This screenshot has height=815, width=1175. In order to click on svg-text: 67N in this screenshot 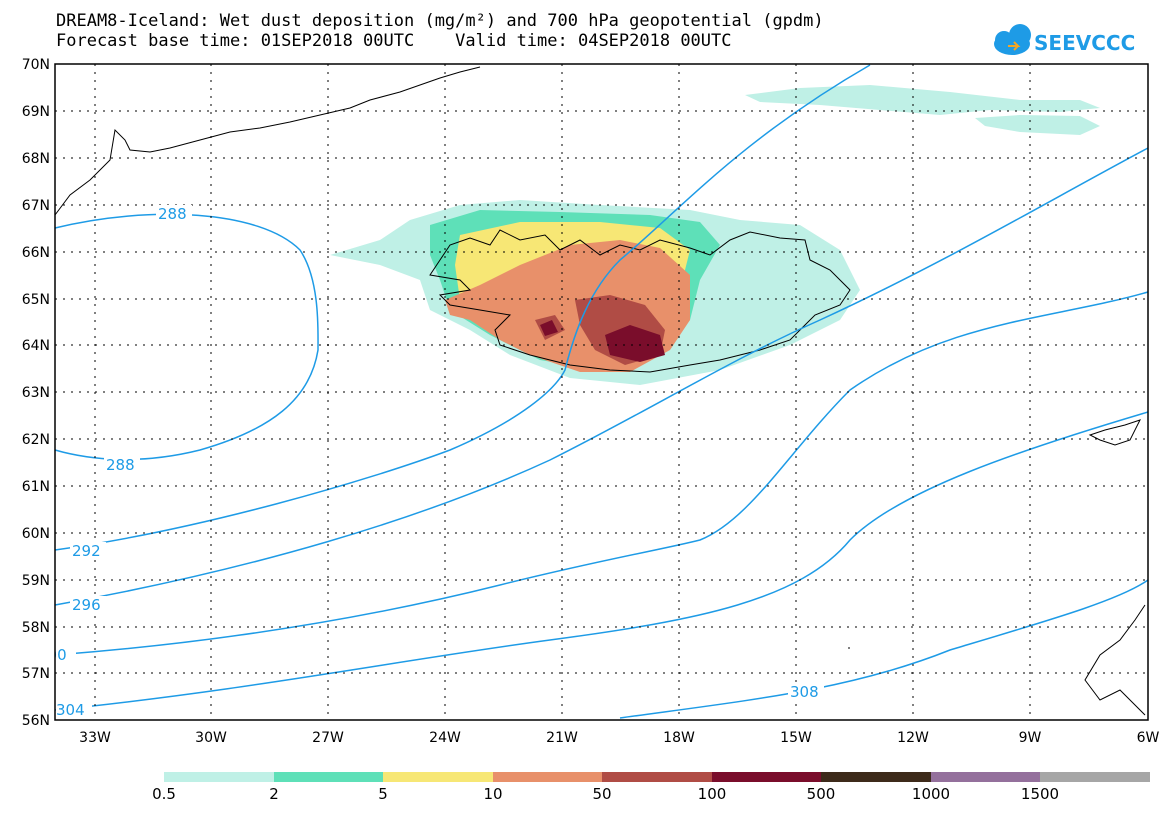, I will do `click(36, 206)`.